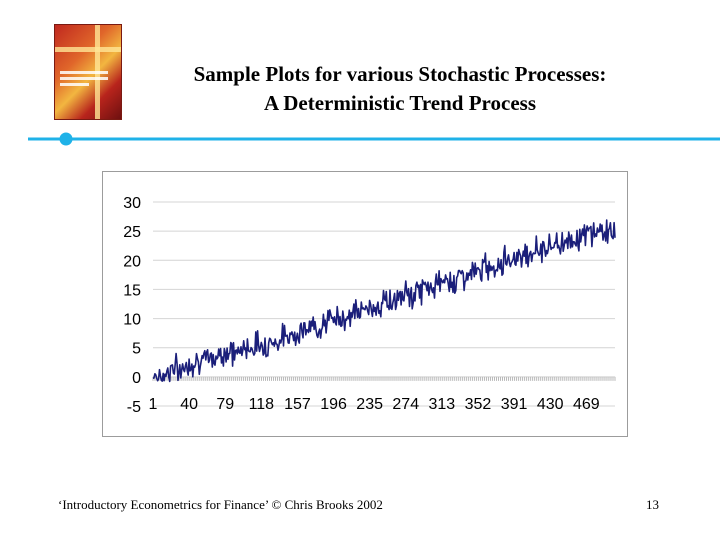 Image resolution: width=720 pixels, height=540 pixels. I want to click on chart-x-tick-label: 1, so click(153, 404).